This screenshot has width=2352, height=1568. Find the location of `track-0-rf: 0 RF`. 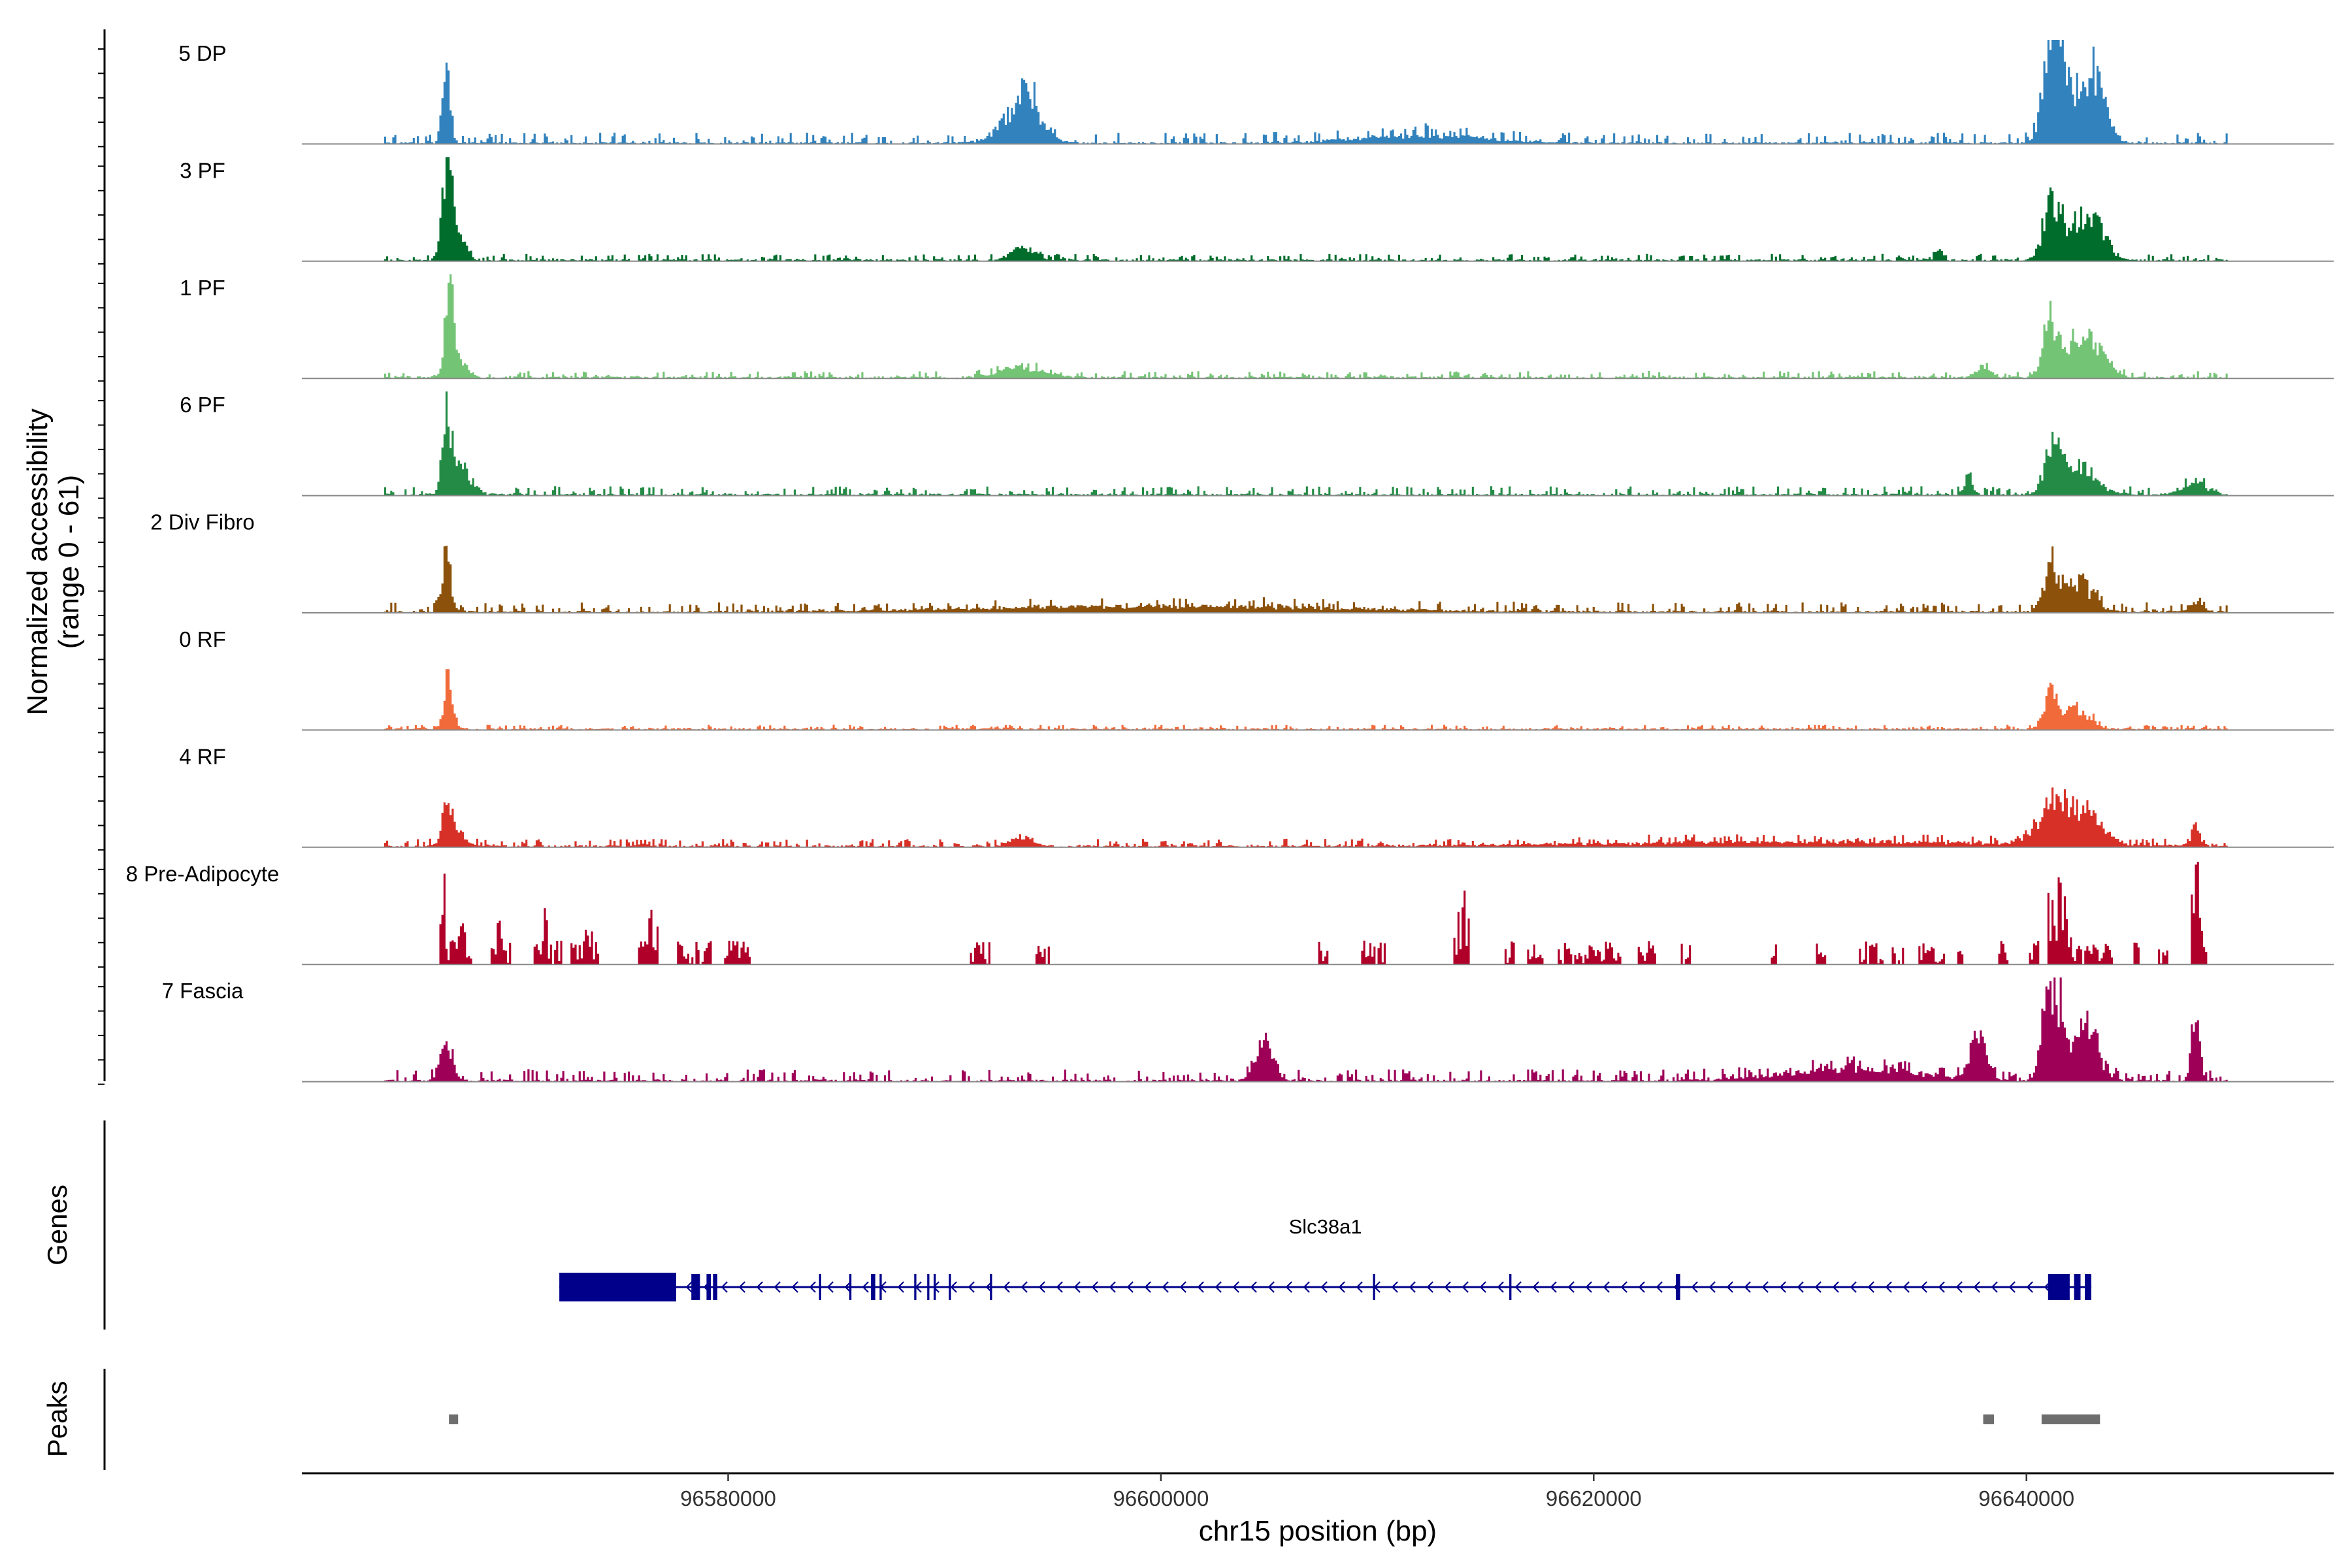

track-0-rf: 0 RF is located at coordinates (1256, 679).